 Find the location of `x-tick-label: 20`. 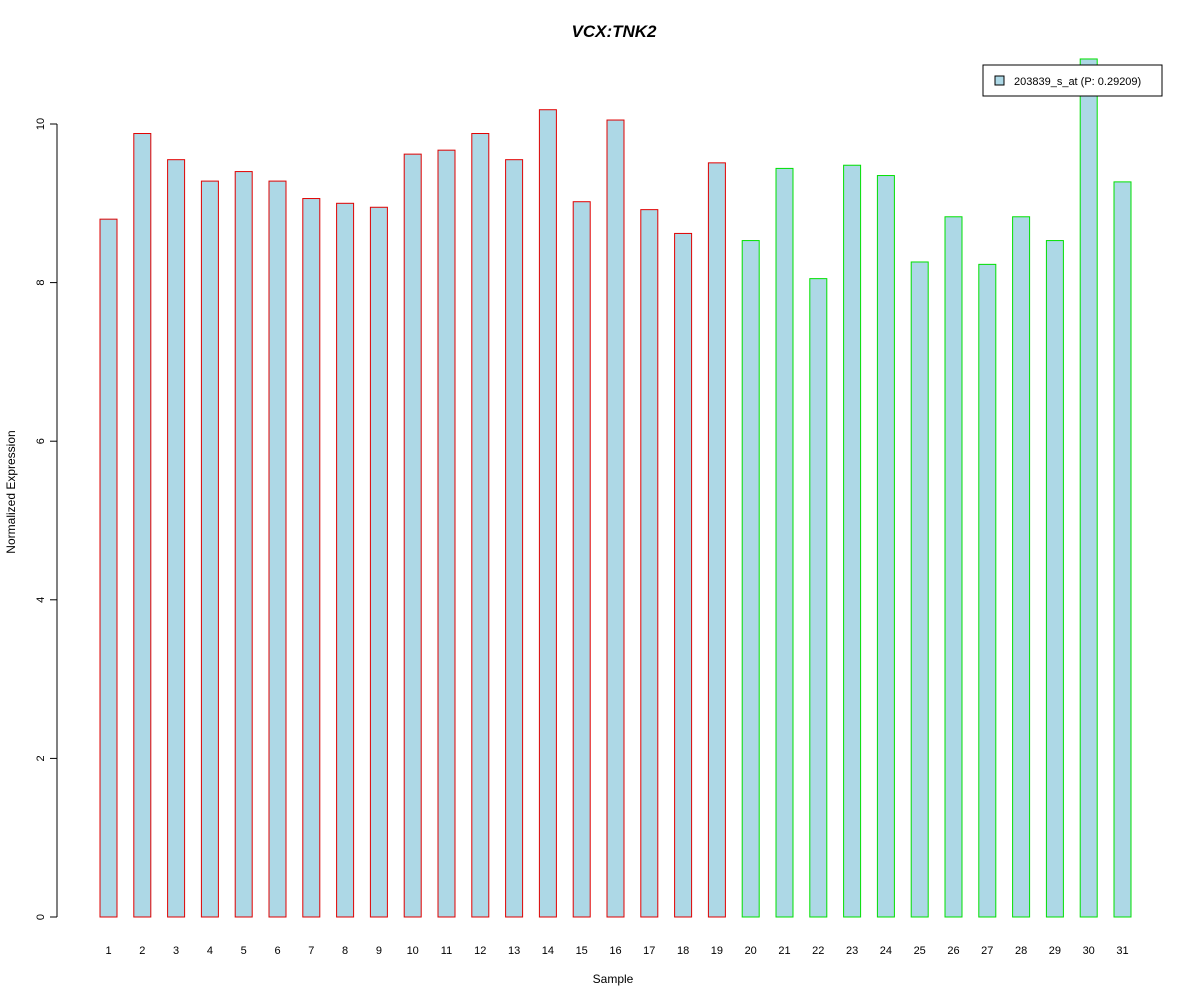

x-tick-label: 20 is located at coordinates (751, 951).